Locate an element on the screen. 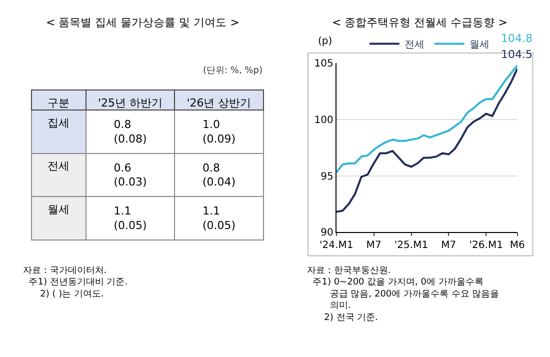 Image resolution: width=550 pixels, height=357 pixels. text: 1.0 (0.09) is located at coordinates (219, 132).